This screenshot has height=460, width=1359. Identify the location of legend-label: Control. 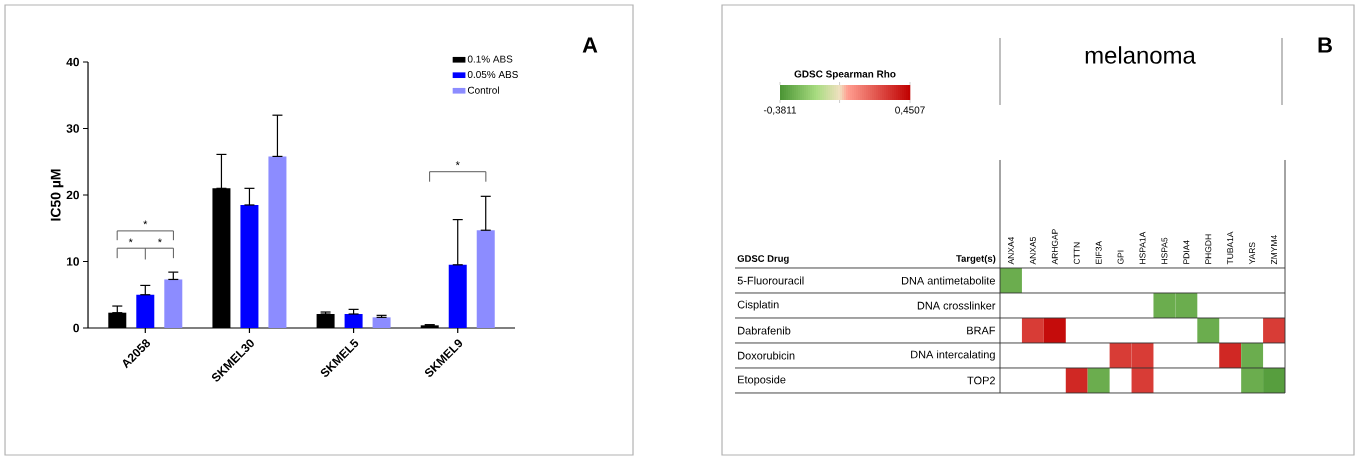
(483, 90).